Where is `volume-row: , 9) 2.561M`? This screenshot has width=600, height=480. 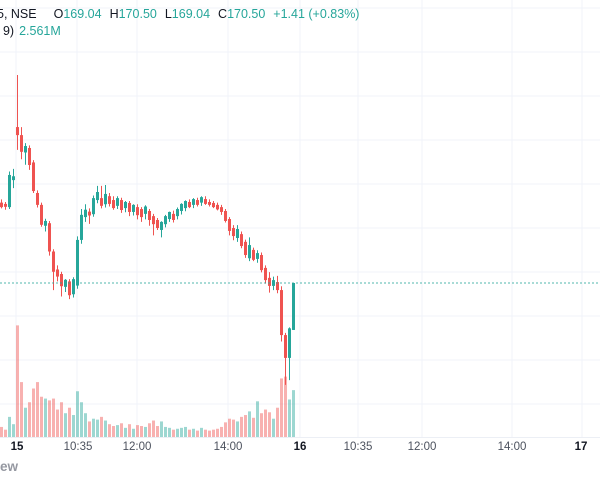 volume-row: , 9) 2.561M is located at coordinates (179, 31).